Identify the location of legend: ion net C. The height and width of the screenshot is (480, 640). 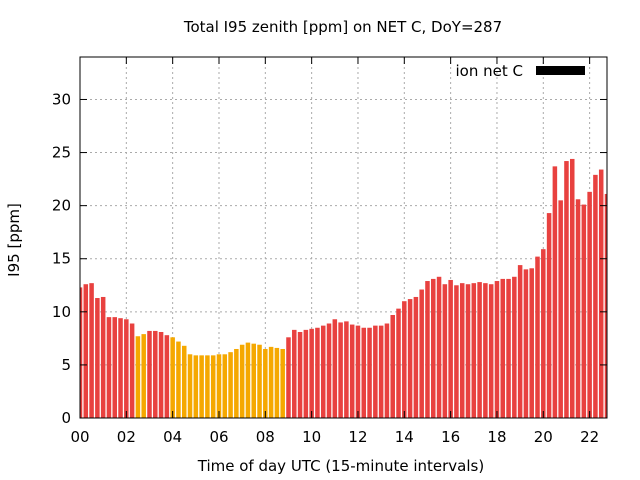
(520, 71).